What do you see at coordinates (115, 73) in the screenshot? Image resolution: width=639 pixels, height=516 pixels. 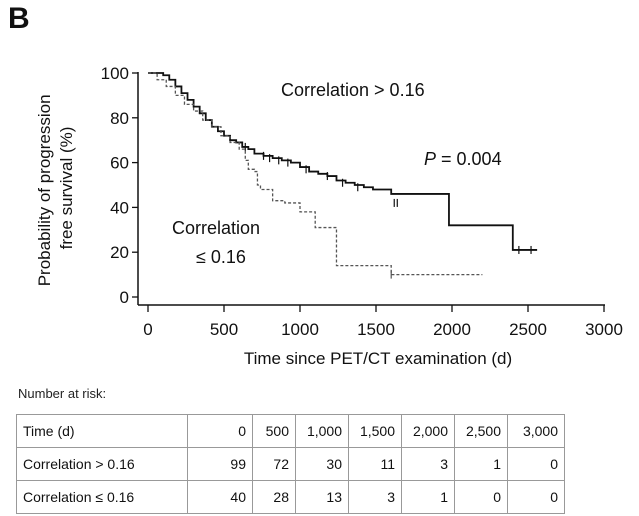 I see `y-tick-label: 100` at bounding box center [115, 73].